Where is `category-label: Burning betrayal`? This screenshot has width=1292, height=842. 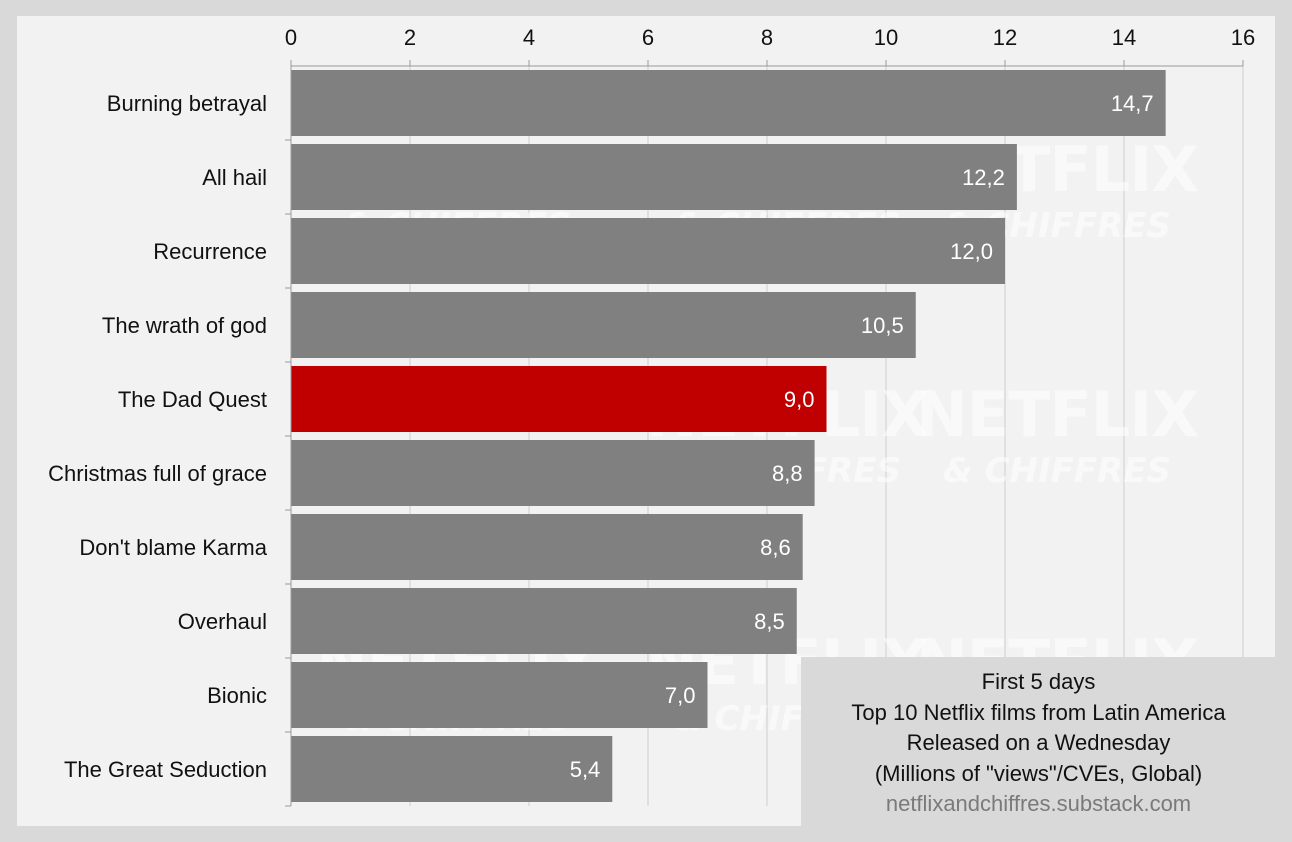
category-label: Burning betrayal is located at coordinates (187, 103).